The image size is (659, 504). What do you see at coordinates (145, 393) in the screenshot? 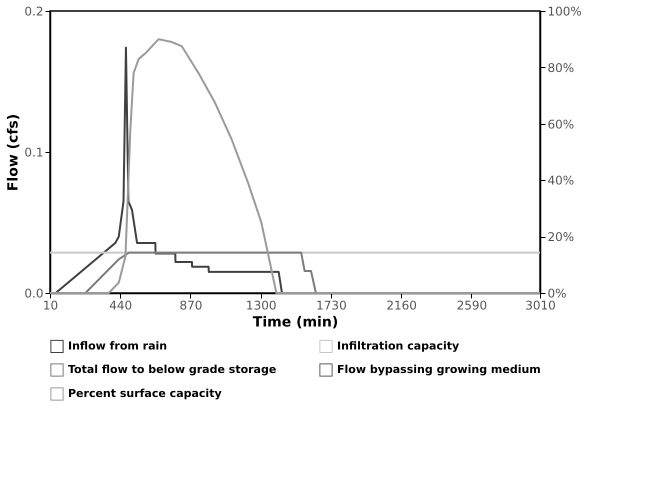
I see `legend-label: Percent surface capacity` at bounding box center [145, 393].